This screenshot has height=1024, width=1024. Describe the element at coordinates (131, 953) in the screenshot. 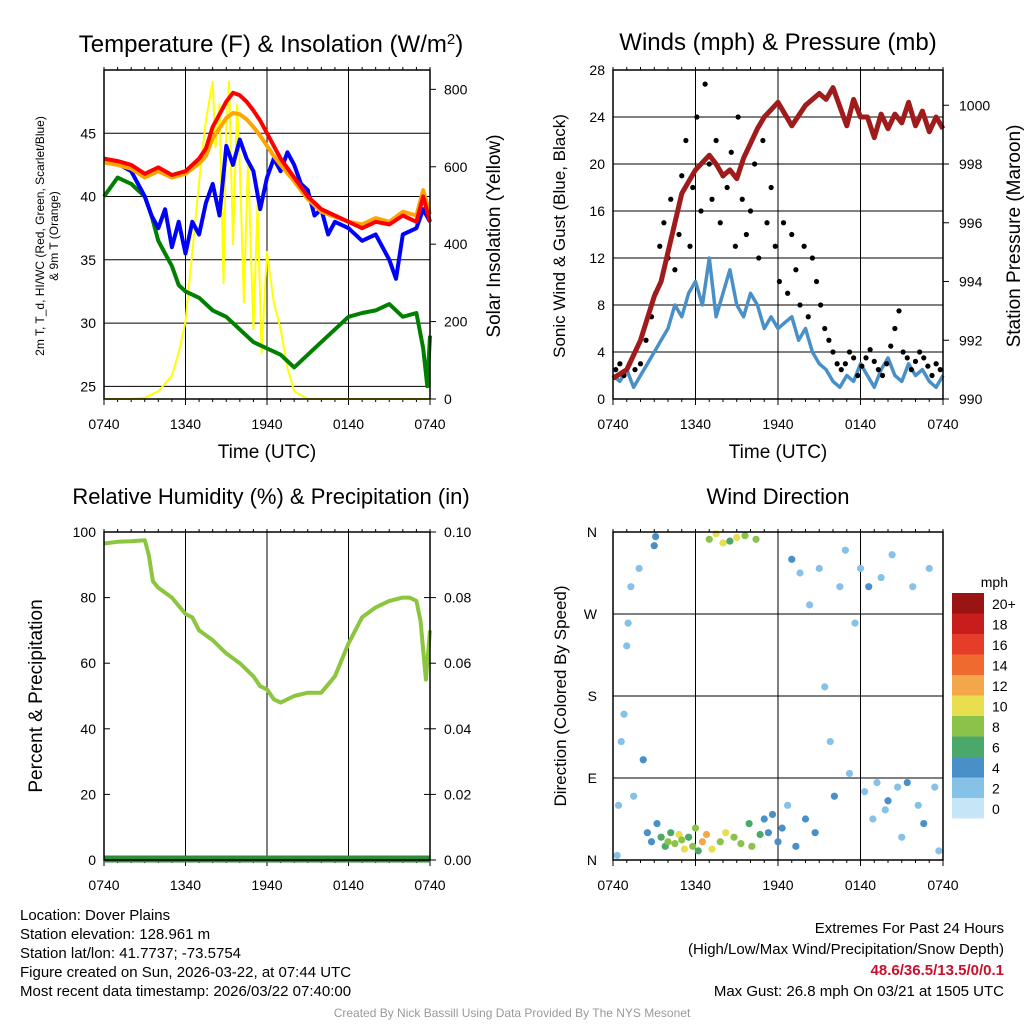

I see `latlon-line: Station lat/lon: 41.7737; -73.5754` at that location.